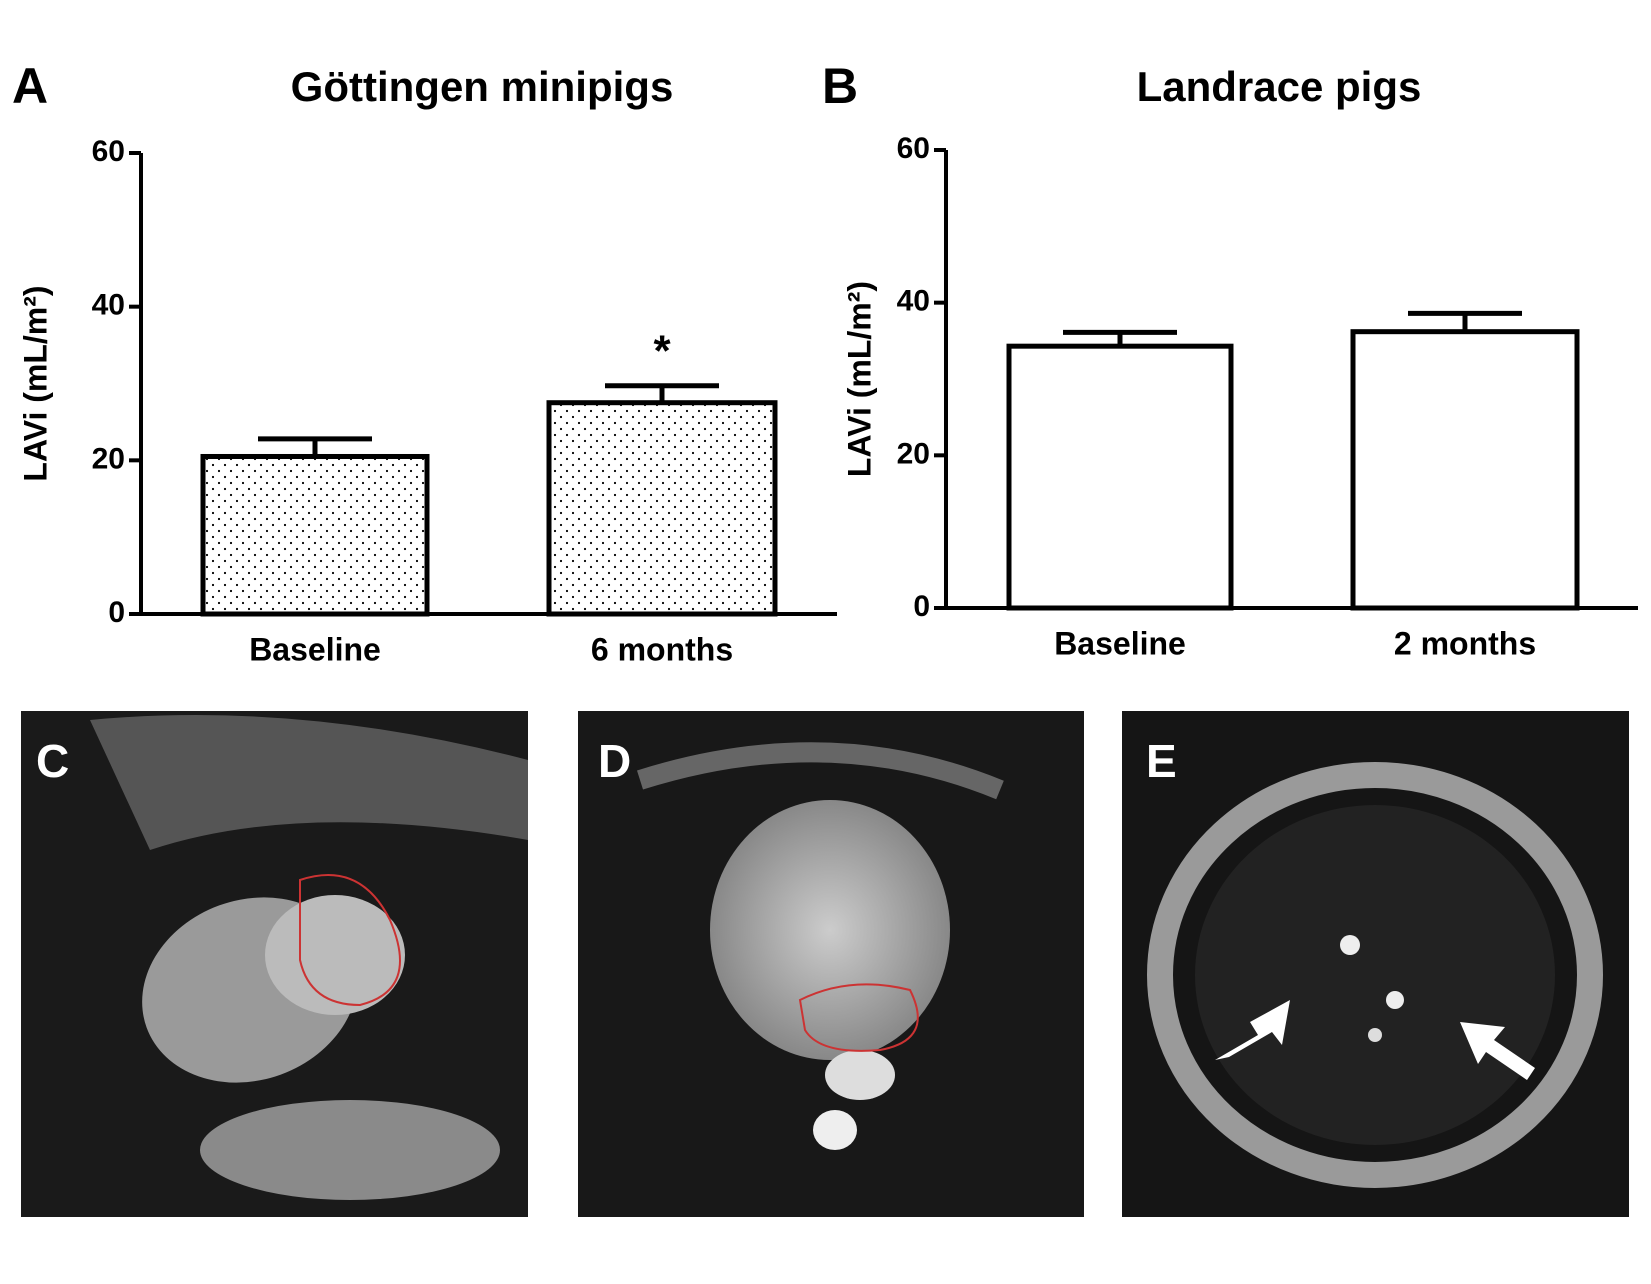  What do you see at coordinates (1279, 86) in the screenshot?
I see `chart-title: Landrace pigs` at bounding box center [1279, 86].